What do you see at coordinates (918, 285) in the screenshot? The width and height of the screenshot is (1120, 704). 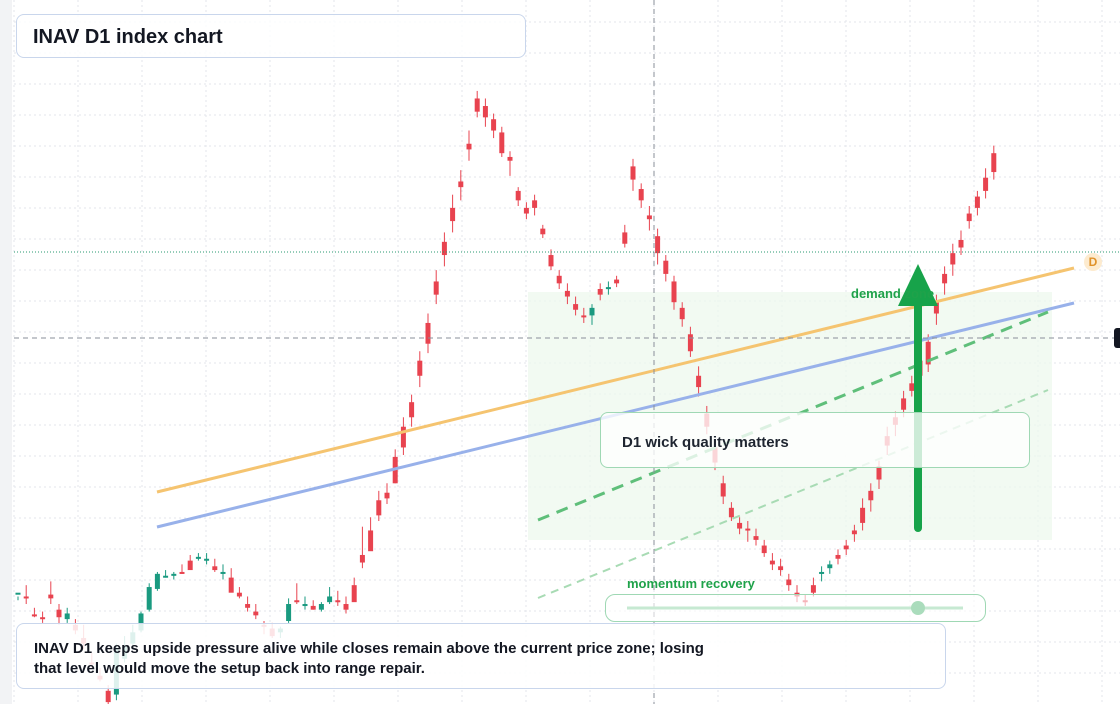 I see `up-arrow-head` at bounding box center [918, 285].